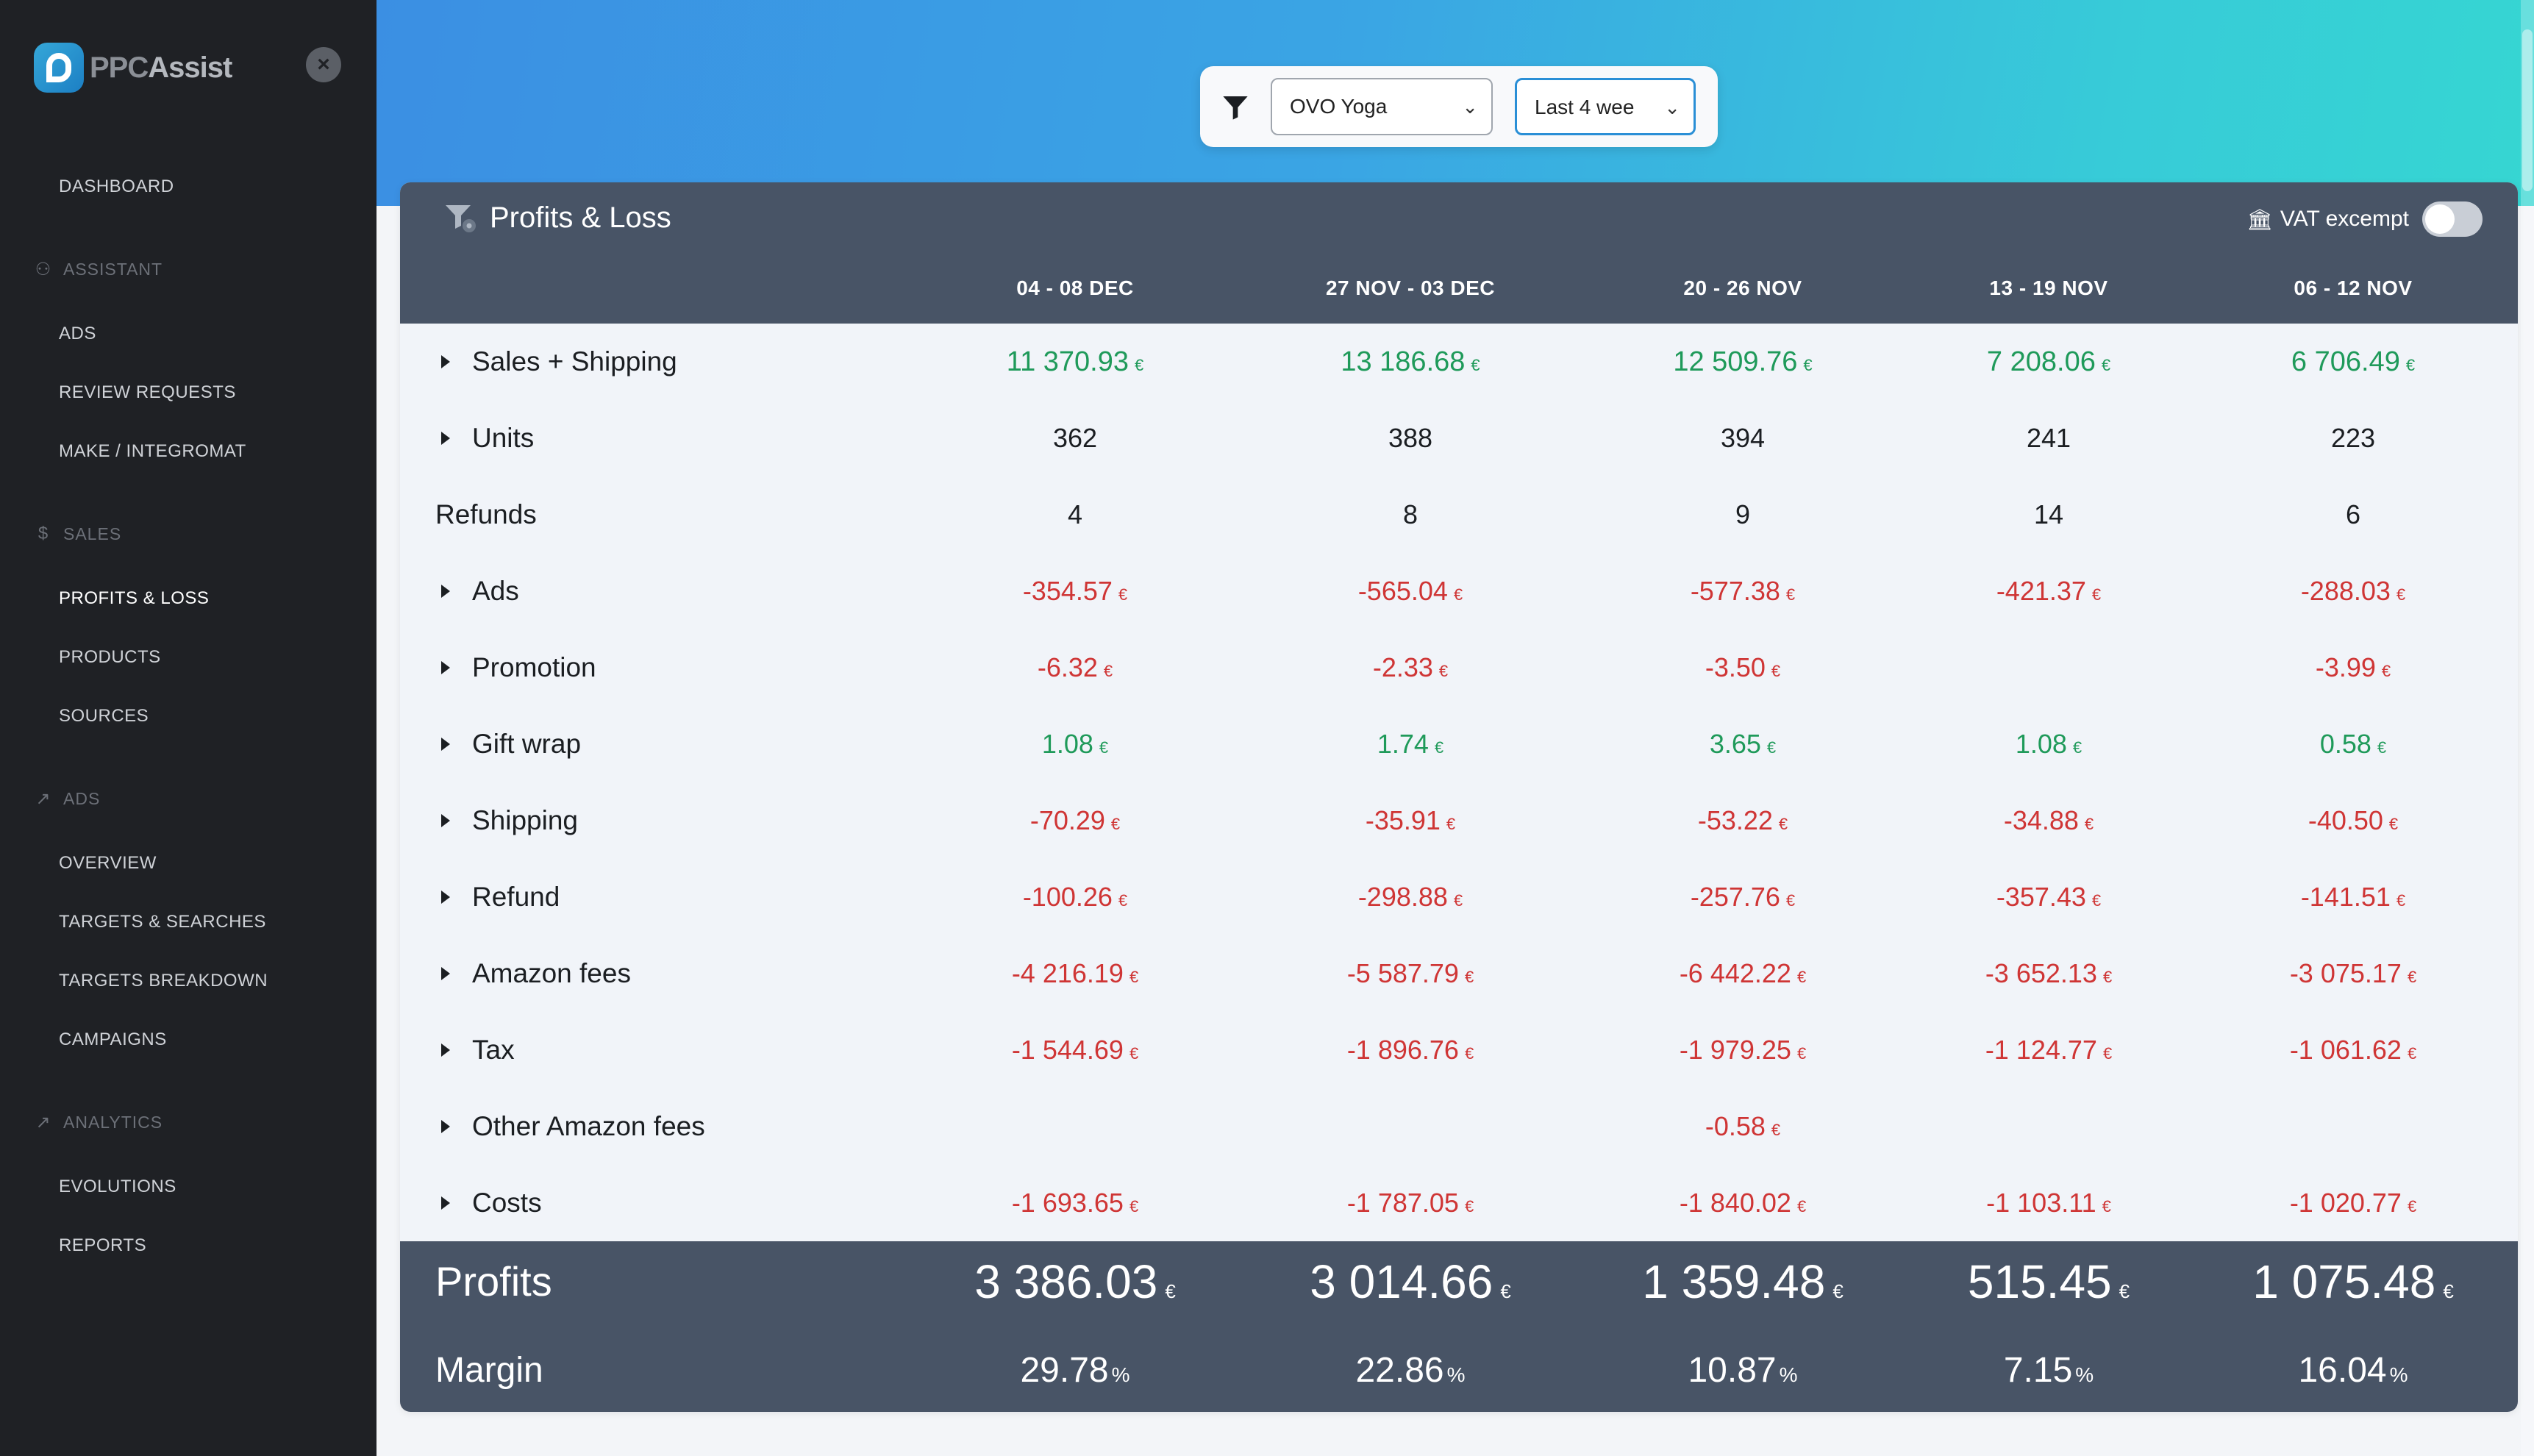  I want to click on sidebar-item-reports: REPORTS, so click(103, 1245).